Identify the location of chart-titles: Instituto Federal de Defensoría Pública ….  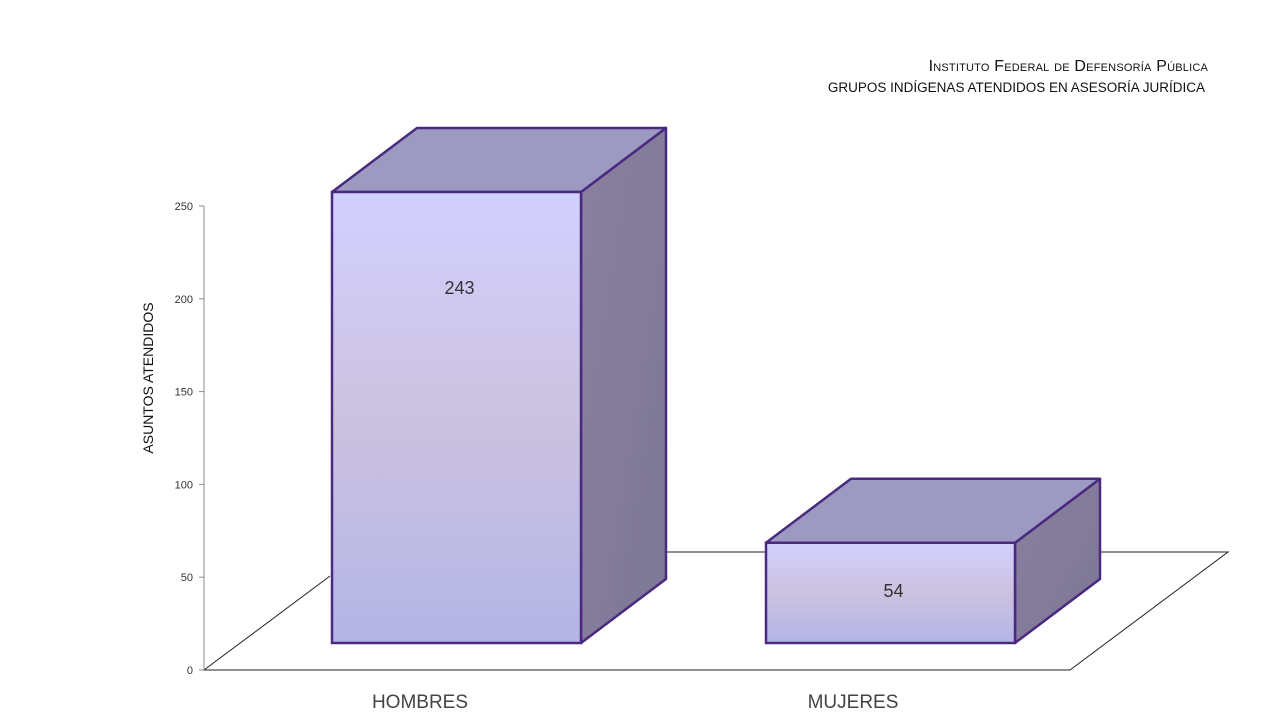
(1018, 76).